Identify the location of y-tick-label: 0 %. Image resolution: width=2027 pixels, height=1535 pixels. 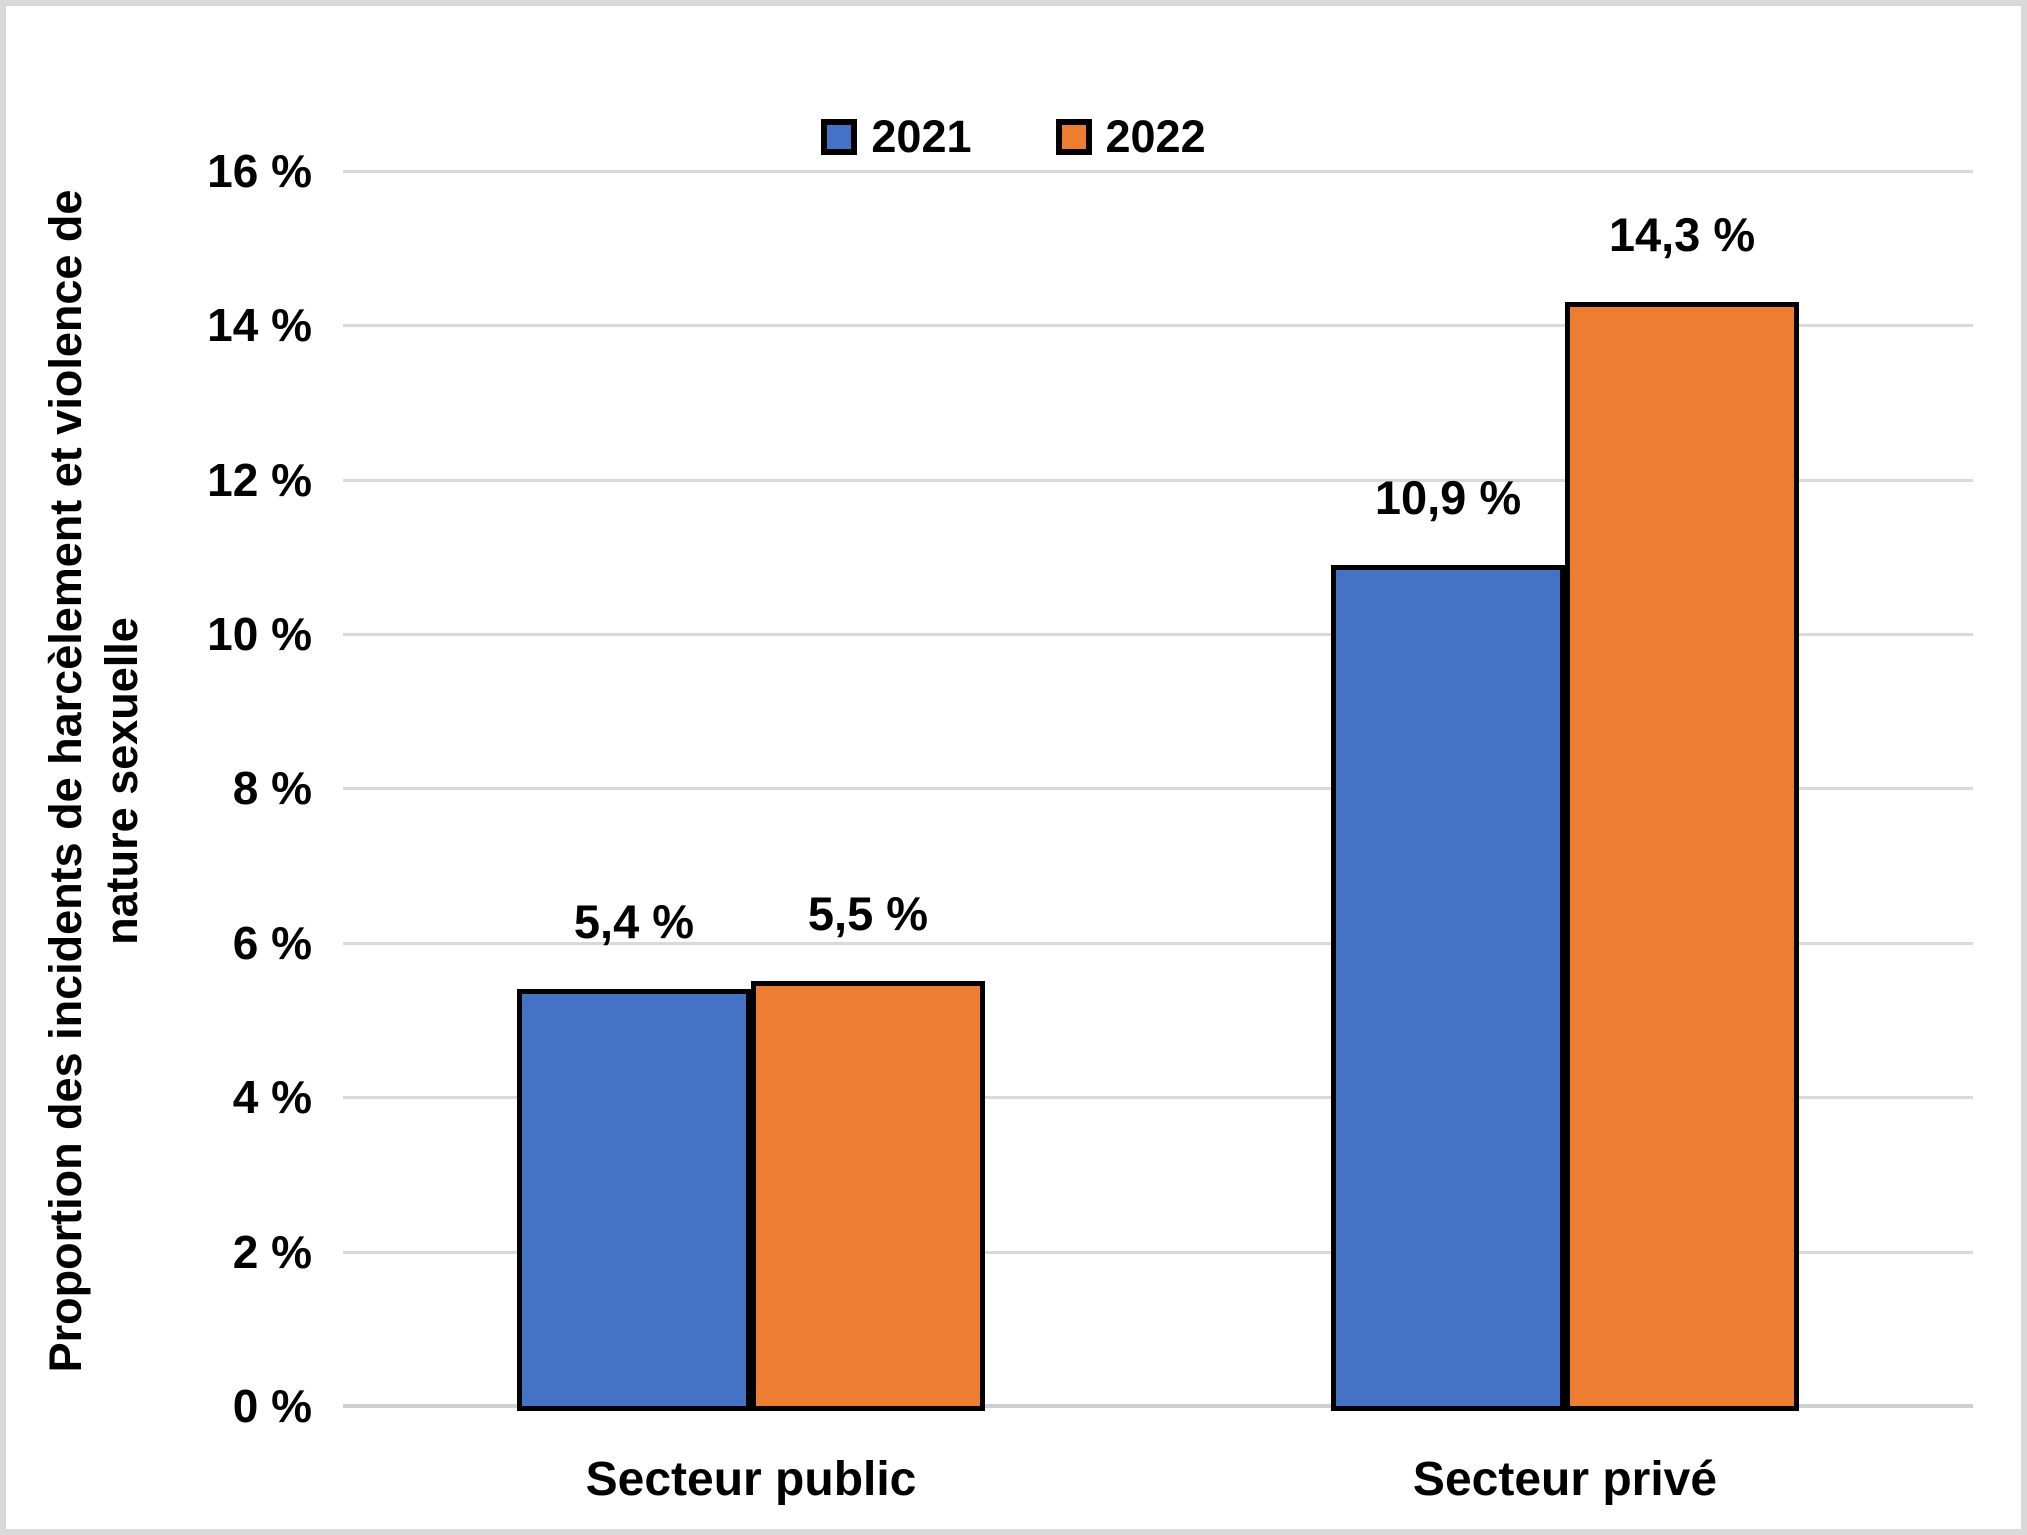
(272, 1406).